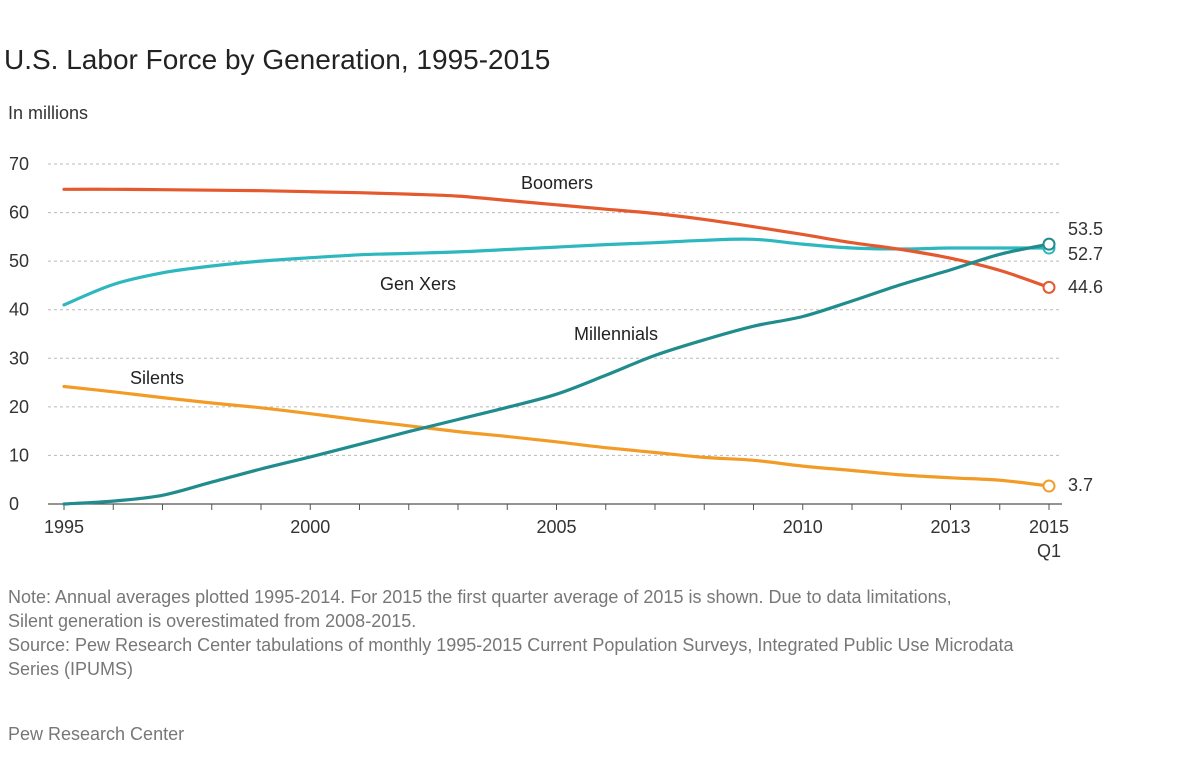  What do you see at coordinates (310, 527) in the screenshot?
I see `x-tick-label: 2000` at bounding box center [310, 527].